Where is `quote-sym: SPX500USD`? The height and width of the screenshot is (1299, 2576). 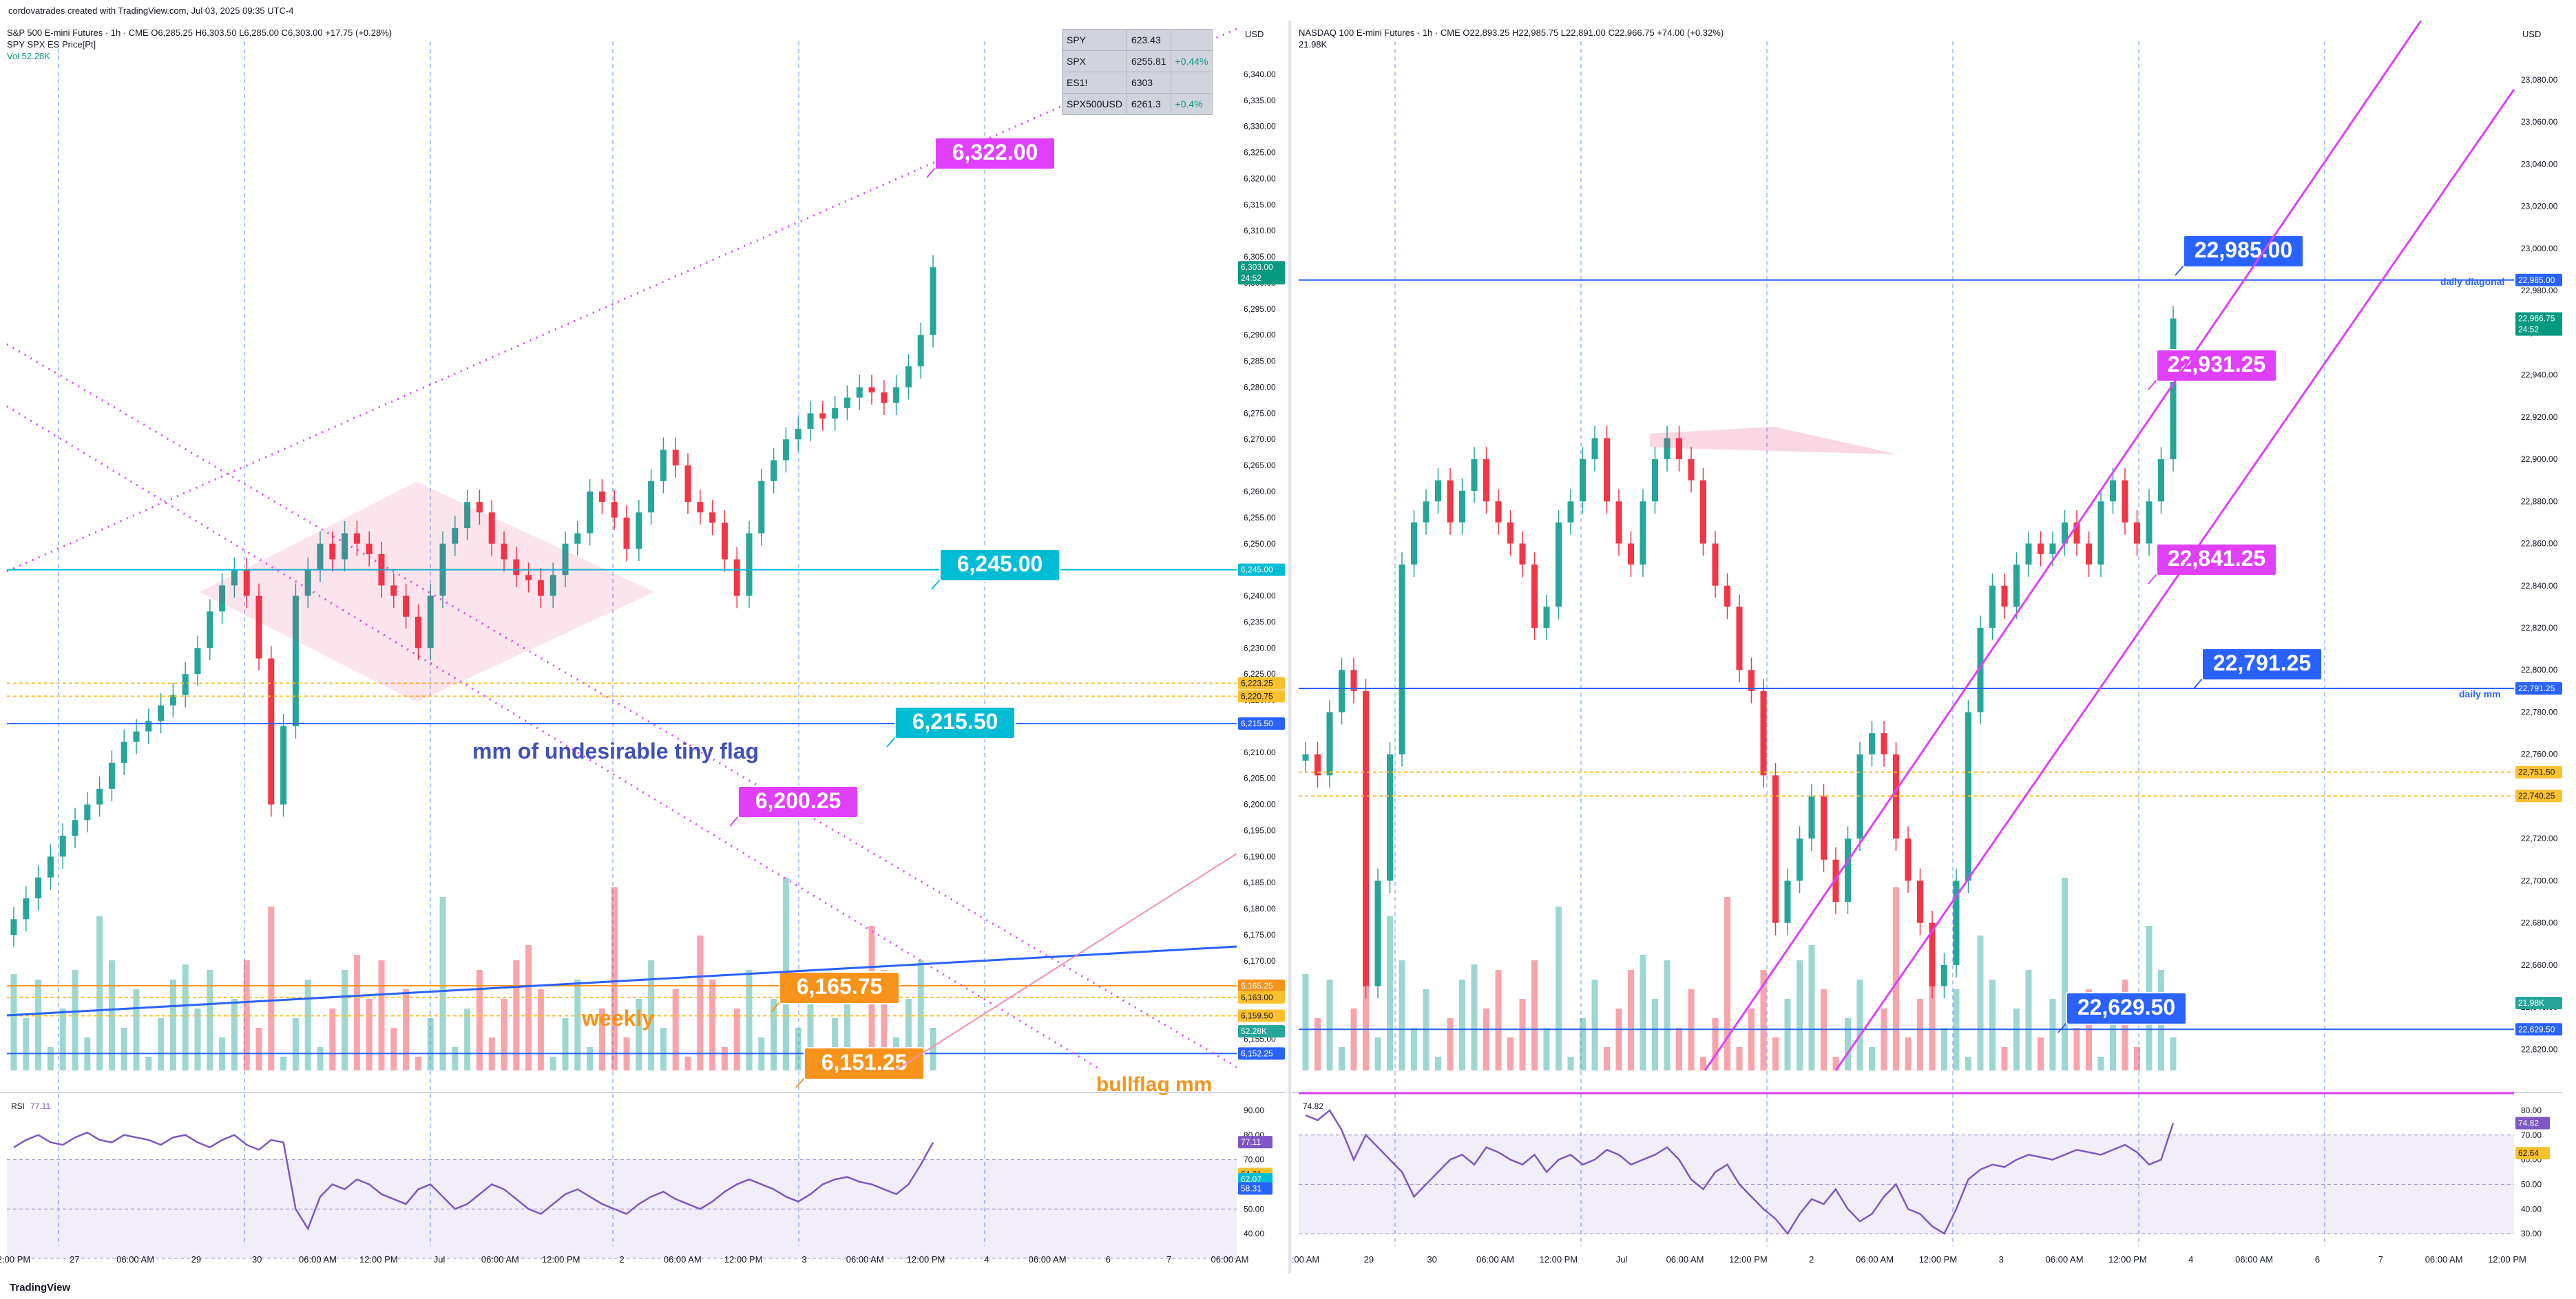 quote-sym: SPX500USD is located at coordinates (1094, 104).